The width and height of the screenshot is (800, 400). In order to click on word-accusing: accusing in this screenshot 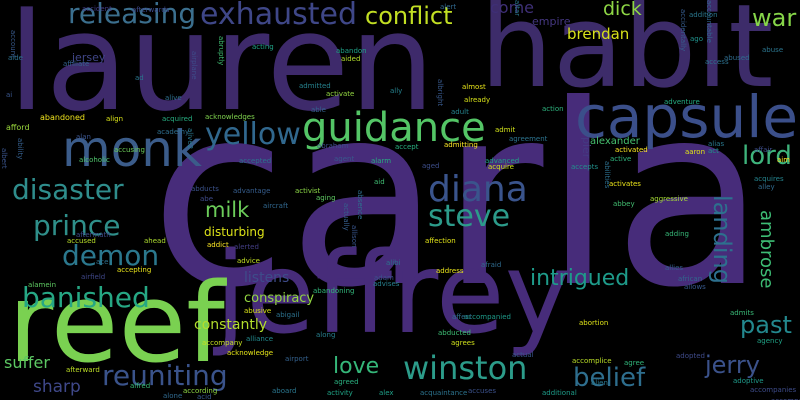, I will do `click(129, 150)`.